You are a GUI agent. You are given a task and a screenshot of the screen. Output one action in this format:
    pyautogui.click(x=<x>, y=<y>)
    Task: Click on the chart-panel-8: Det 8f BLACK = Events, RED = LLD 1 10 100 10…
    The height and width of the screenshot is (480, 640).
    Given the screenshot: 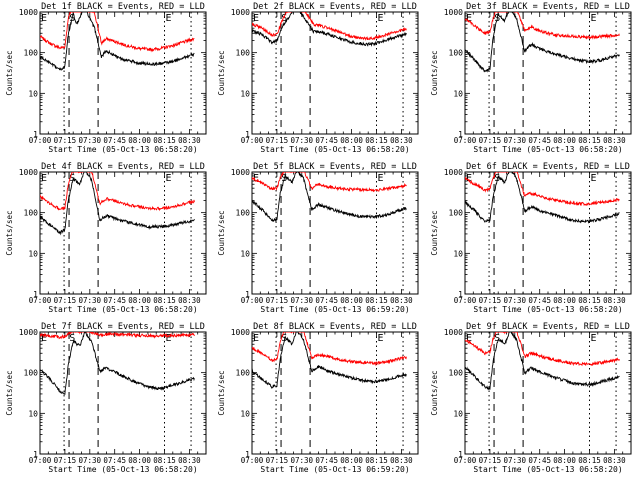 What is the action you would take?
    pyautogui.click(x=318, y=398)
    